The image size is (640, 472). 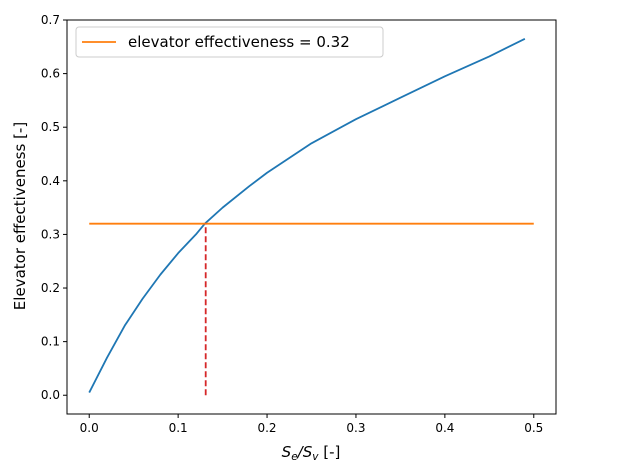 What do you see at coordinates (304, 452) in the screenshot?
I see `x-label-sep: /S` at bounding box center [304, 452].